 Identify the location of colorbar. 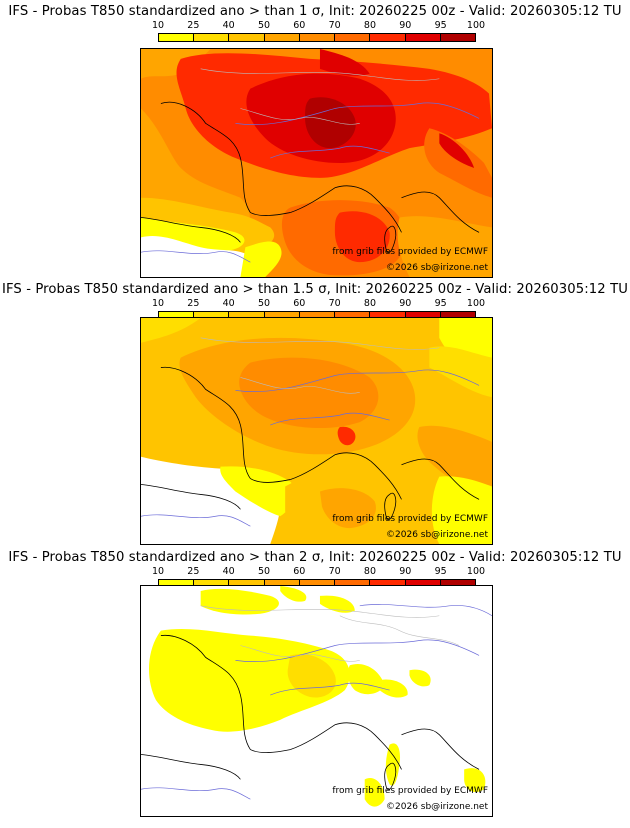
(317, 37).